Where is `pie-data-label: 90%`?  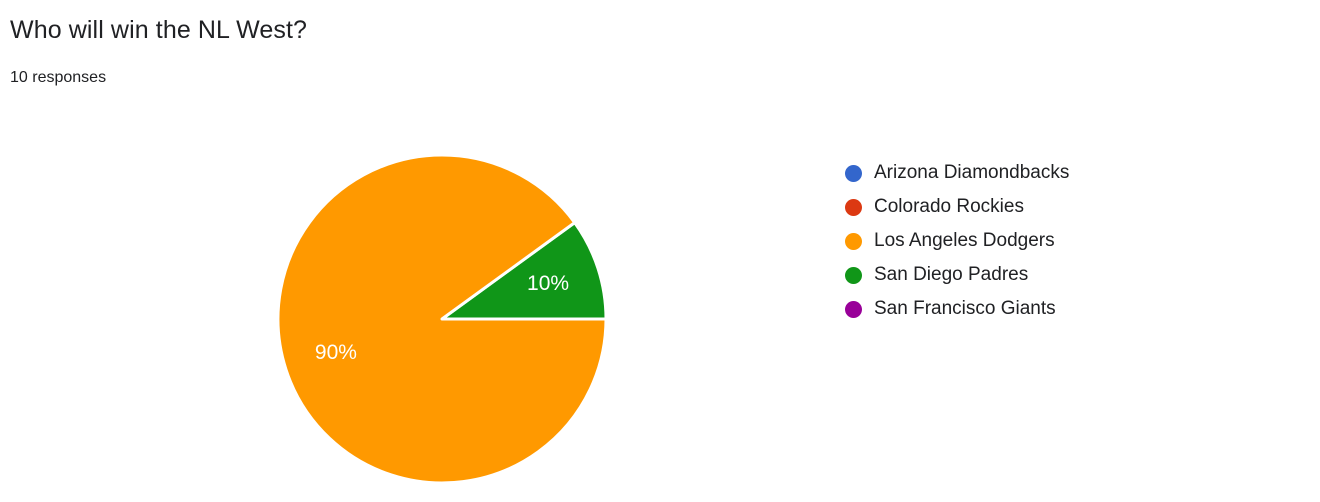
pie-data-label: 90% is located at coordinates (336, 352).